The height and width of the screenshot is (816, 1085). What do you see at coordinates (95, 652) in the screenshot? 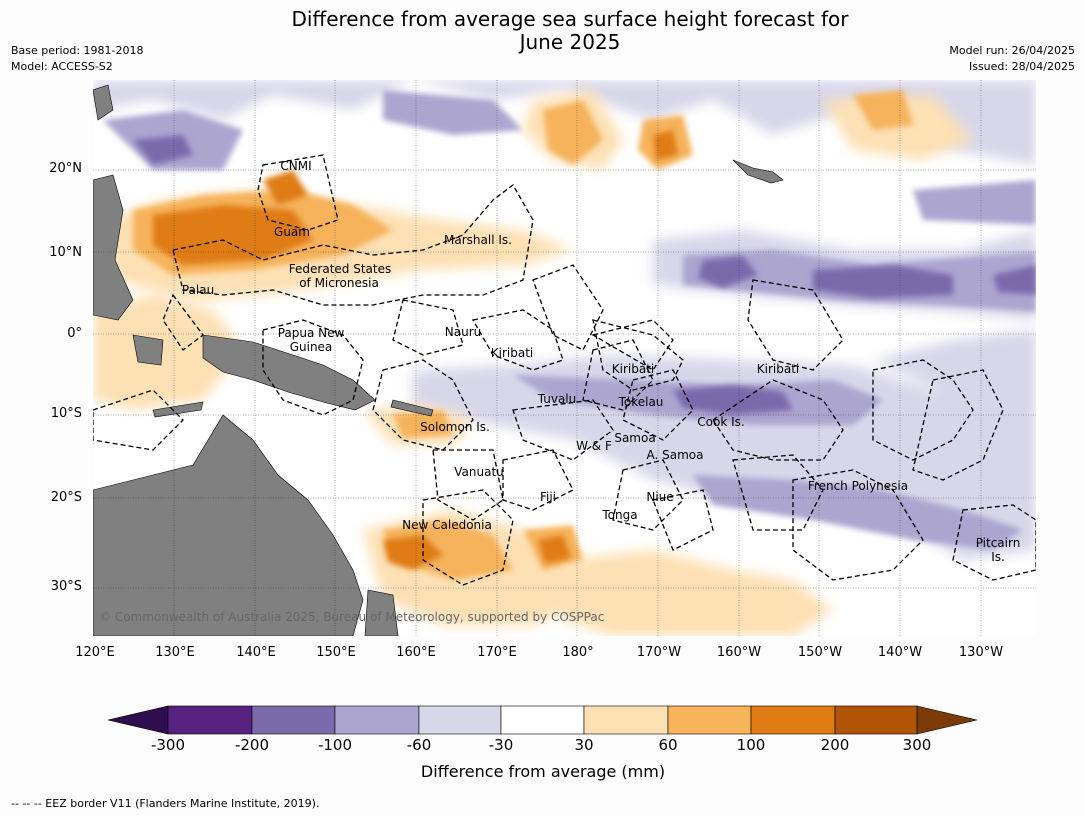
I see `lon-label-120e: 120°E` at bounding box center [95, 652].